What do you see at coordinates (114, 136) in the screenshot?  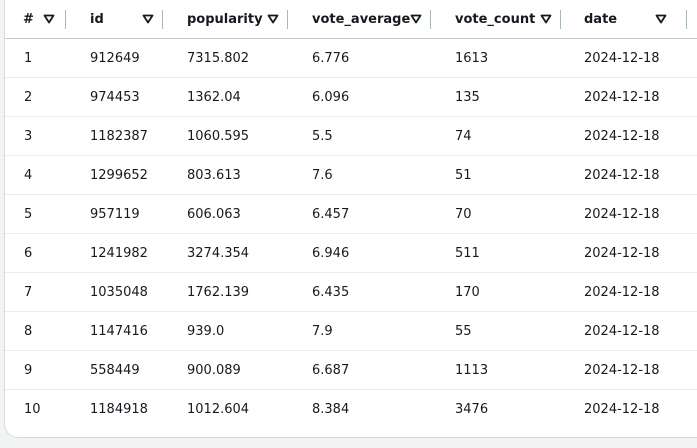 I see `id-cell: 1182387` at bounding box center [114, 136].